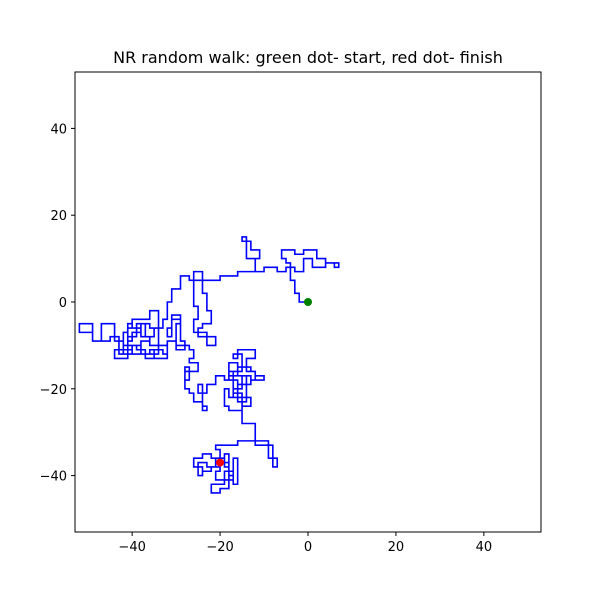  Describe the element at coordinates (58, 216) in the screenshot. I see `y-tick-label: 20` at that location.